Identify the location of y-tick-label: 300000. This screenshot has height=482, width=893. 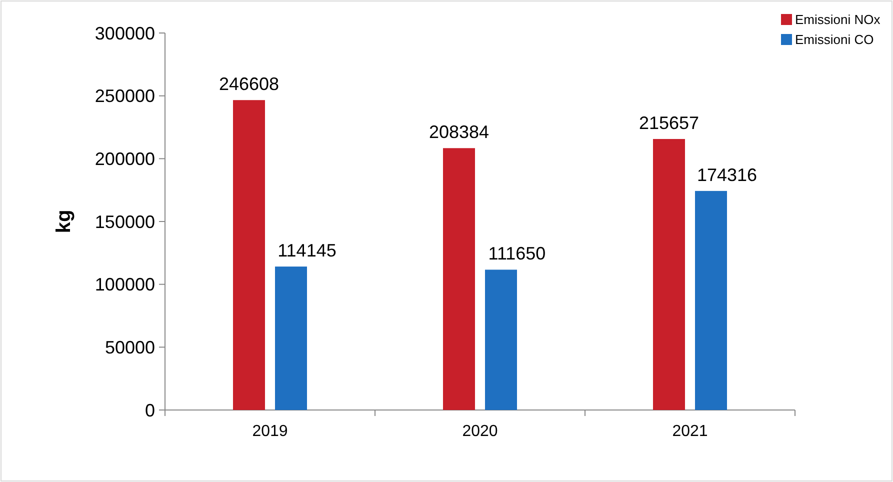
(124, 33).